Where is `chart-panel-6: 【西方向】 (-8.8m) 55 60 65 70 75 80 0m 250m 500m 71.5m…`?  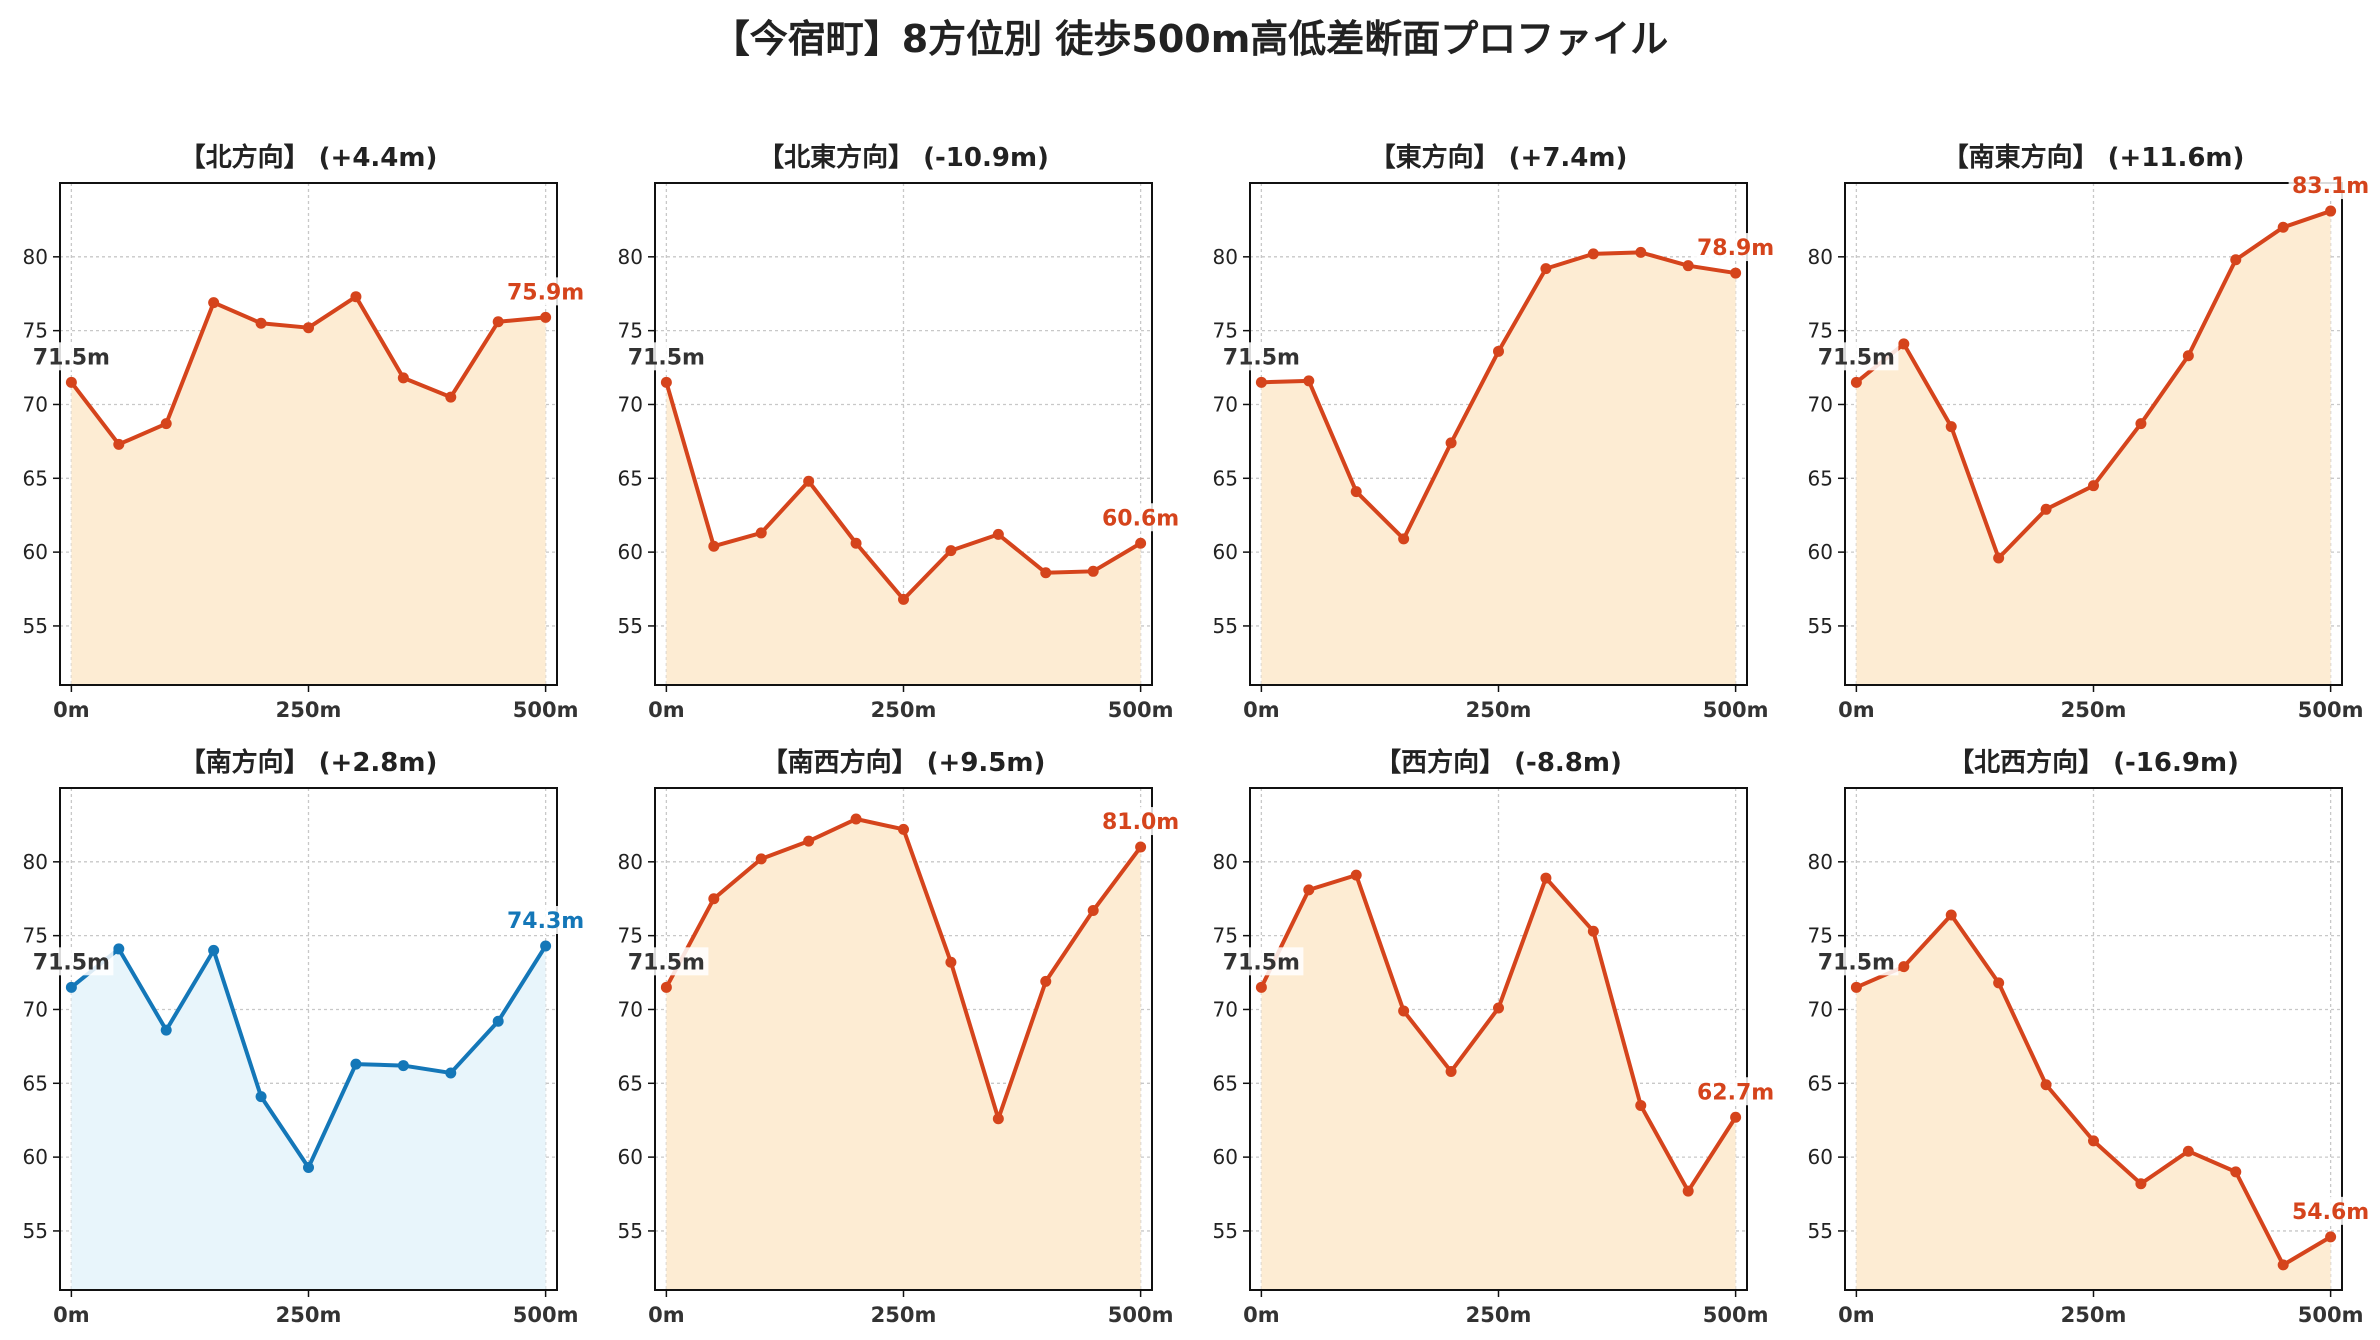 chart-panel-6: 【西方向】 (-8.8m) 55 60 65 70 75 80 0m 250m 500m 71.5m… is located at coordinates (1495, 1037).